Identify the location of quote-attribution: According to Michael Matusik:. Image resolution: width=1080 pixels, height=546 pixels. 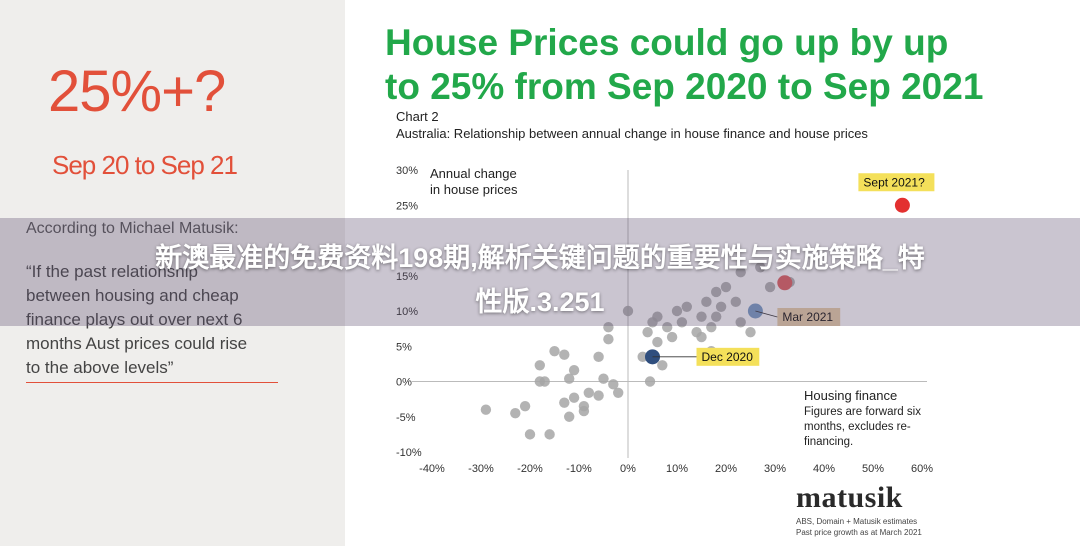
(132, 228).